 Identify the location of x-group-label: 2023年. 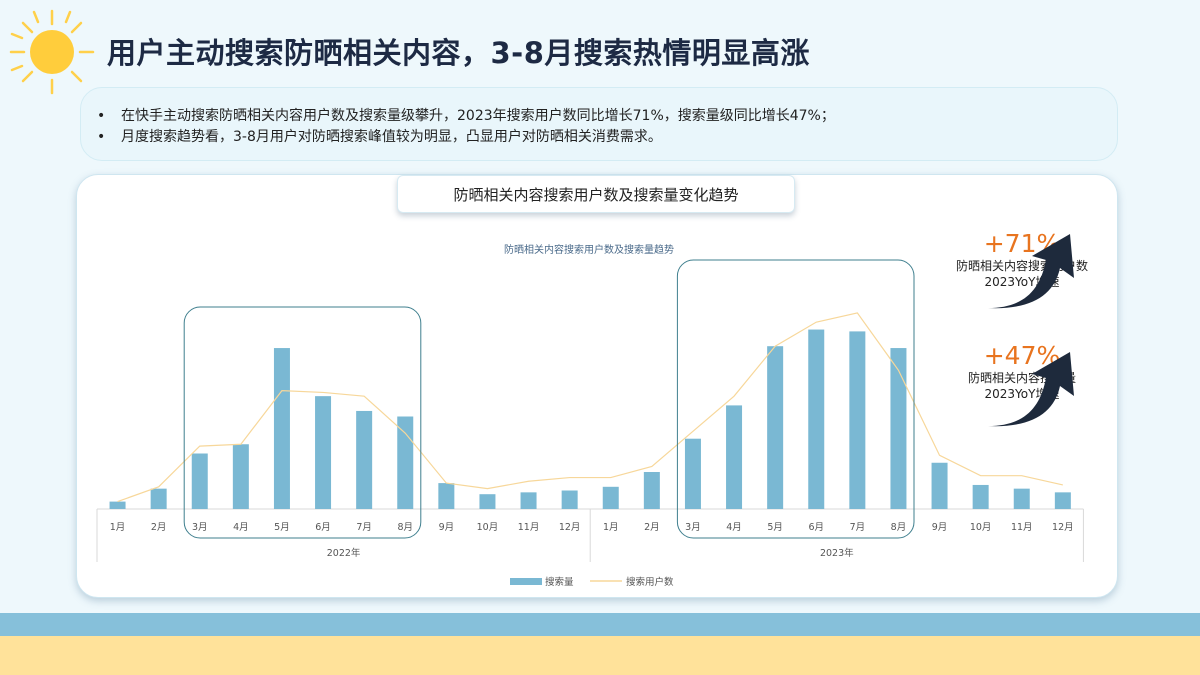
(837, 553).